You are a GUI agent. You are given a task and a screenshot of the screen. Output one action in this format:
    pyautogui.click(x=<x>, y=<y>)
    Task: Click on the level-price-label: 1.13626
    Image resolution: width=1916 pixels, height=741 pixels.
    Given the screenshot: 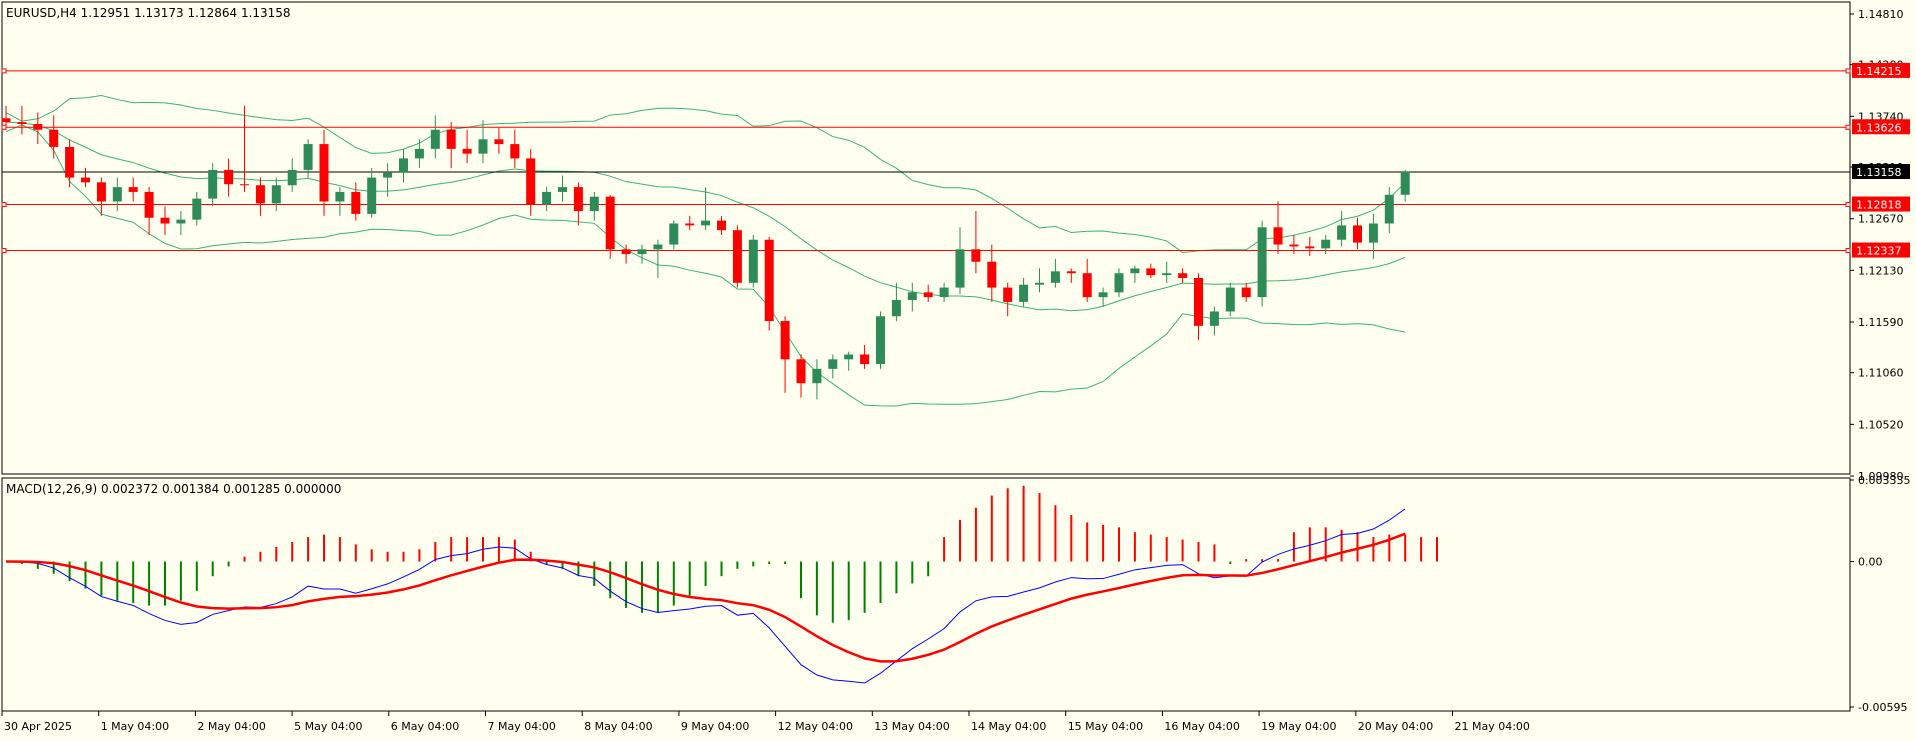 What is the action you would take?
    pyautogui.click(x=1879, y=127)
    